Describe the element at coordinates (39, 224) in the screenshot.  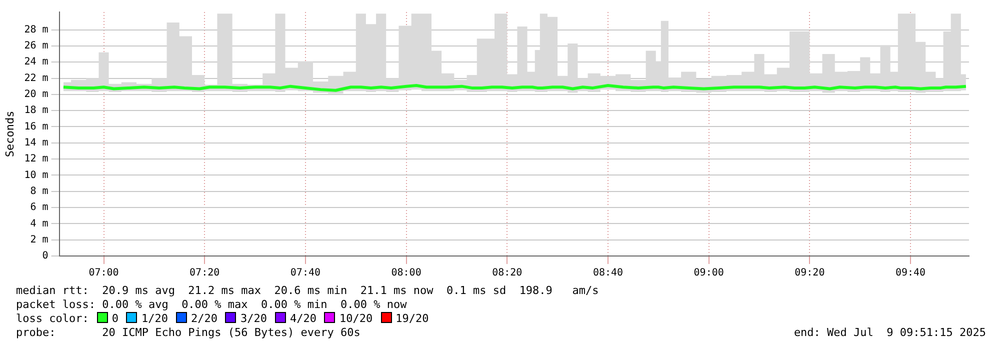
I see `y-tick-label: 4 m` at that location.